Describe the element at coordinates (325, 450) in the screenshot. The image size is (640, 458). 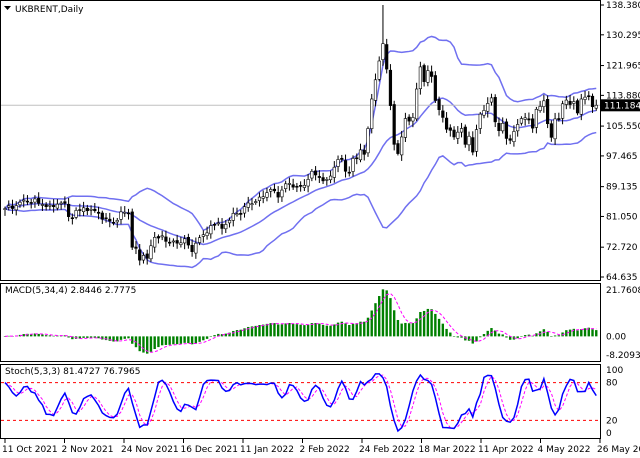
I see `date-tick-label: 2 Feb 2022` at that location.